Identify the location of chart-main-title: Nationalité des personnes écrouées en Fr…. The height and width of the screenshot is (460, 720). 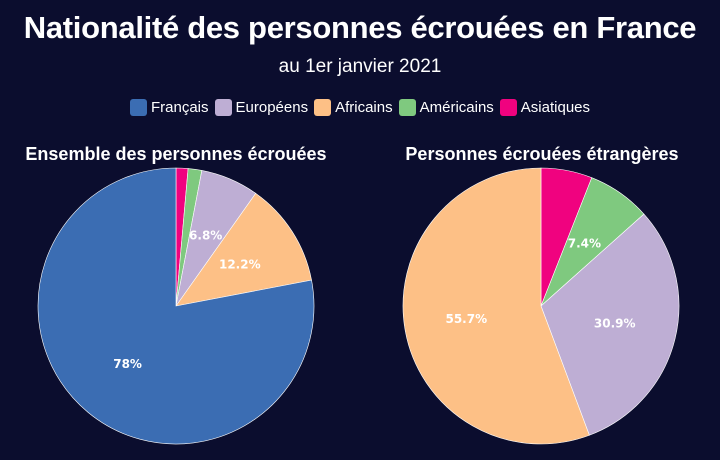
(360, 27).